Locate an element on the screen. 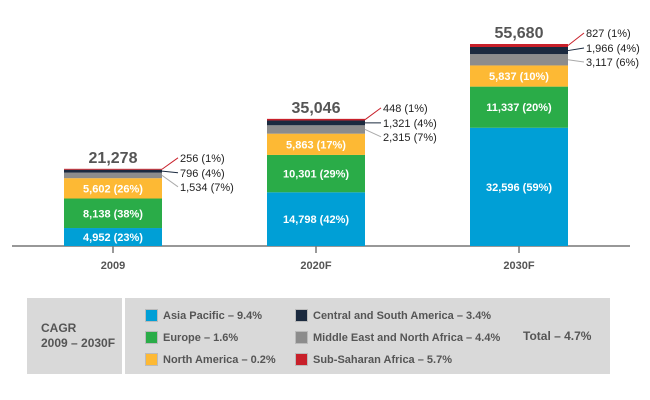 The image size is (650, 400). cagr-period: 2009 – 2030F is located at coordinates (78, 343).